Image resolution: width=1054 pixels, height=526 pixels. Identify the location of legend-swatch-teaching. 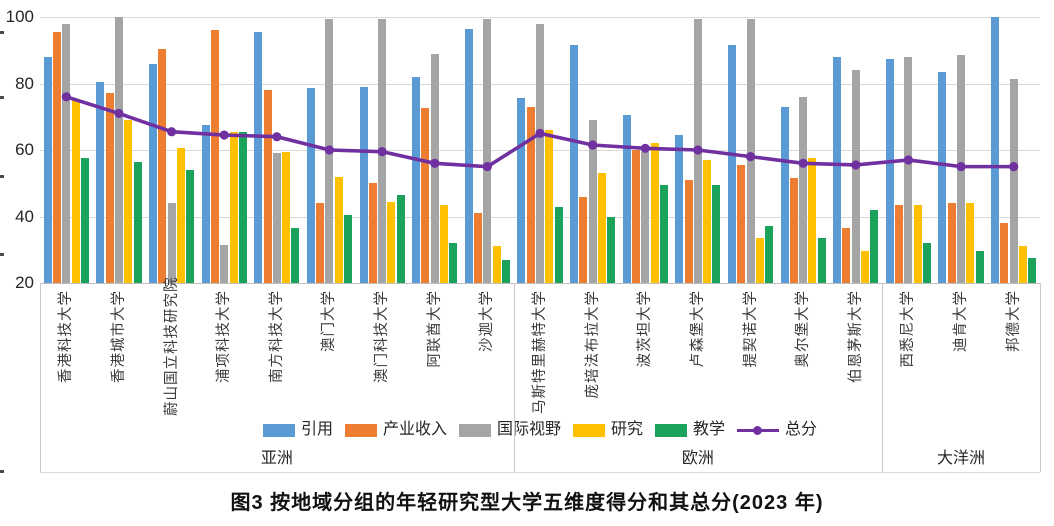
(671, 430).